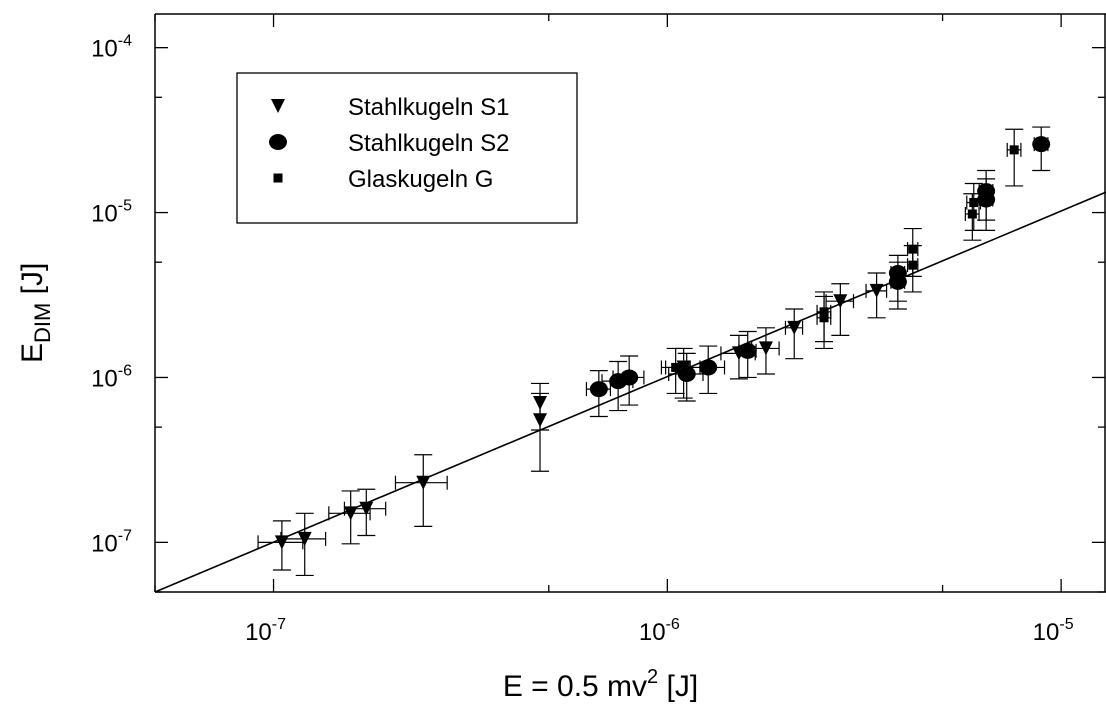 This screenshot has width=1106, height=712. Describe the element at coordinates (428, 143) in the screenshot. I see `legend-label: Stahlkugeln S2` at that location.